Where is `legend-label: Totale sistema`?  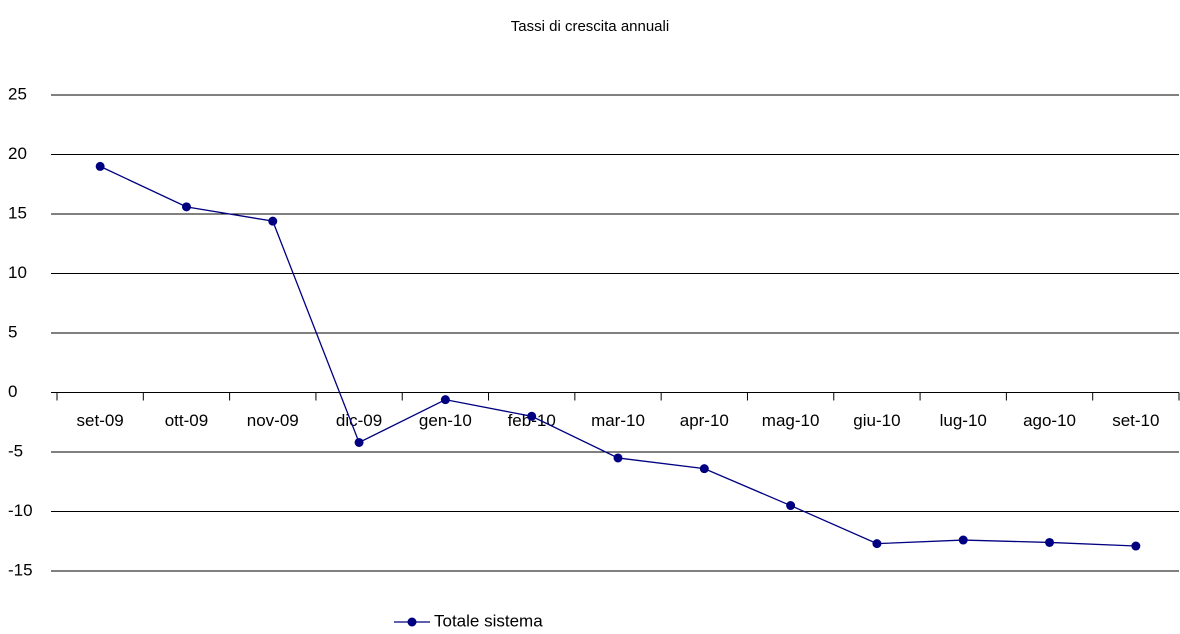 legend-label: Totale sistema is located at coordinates (488, 620).